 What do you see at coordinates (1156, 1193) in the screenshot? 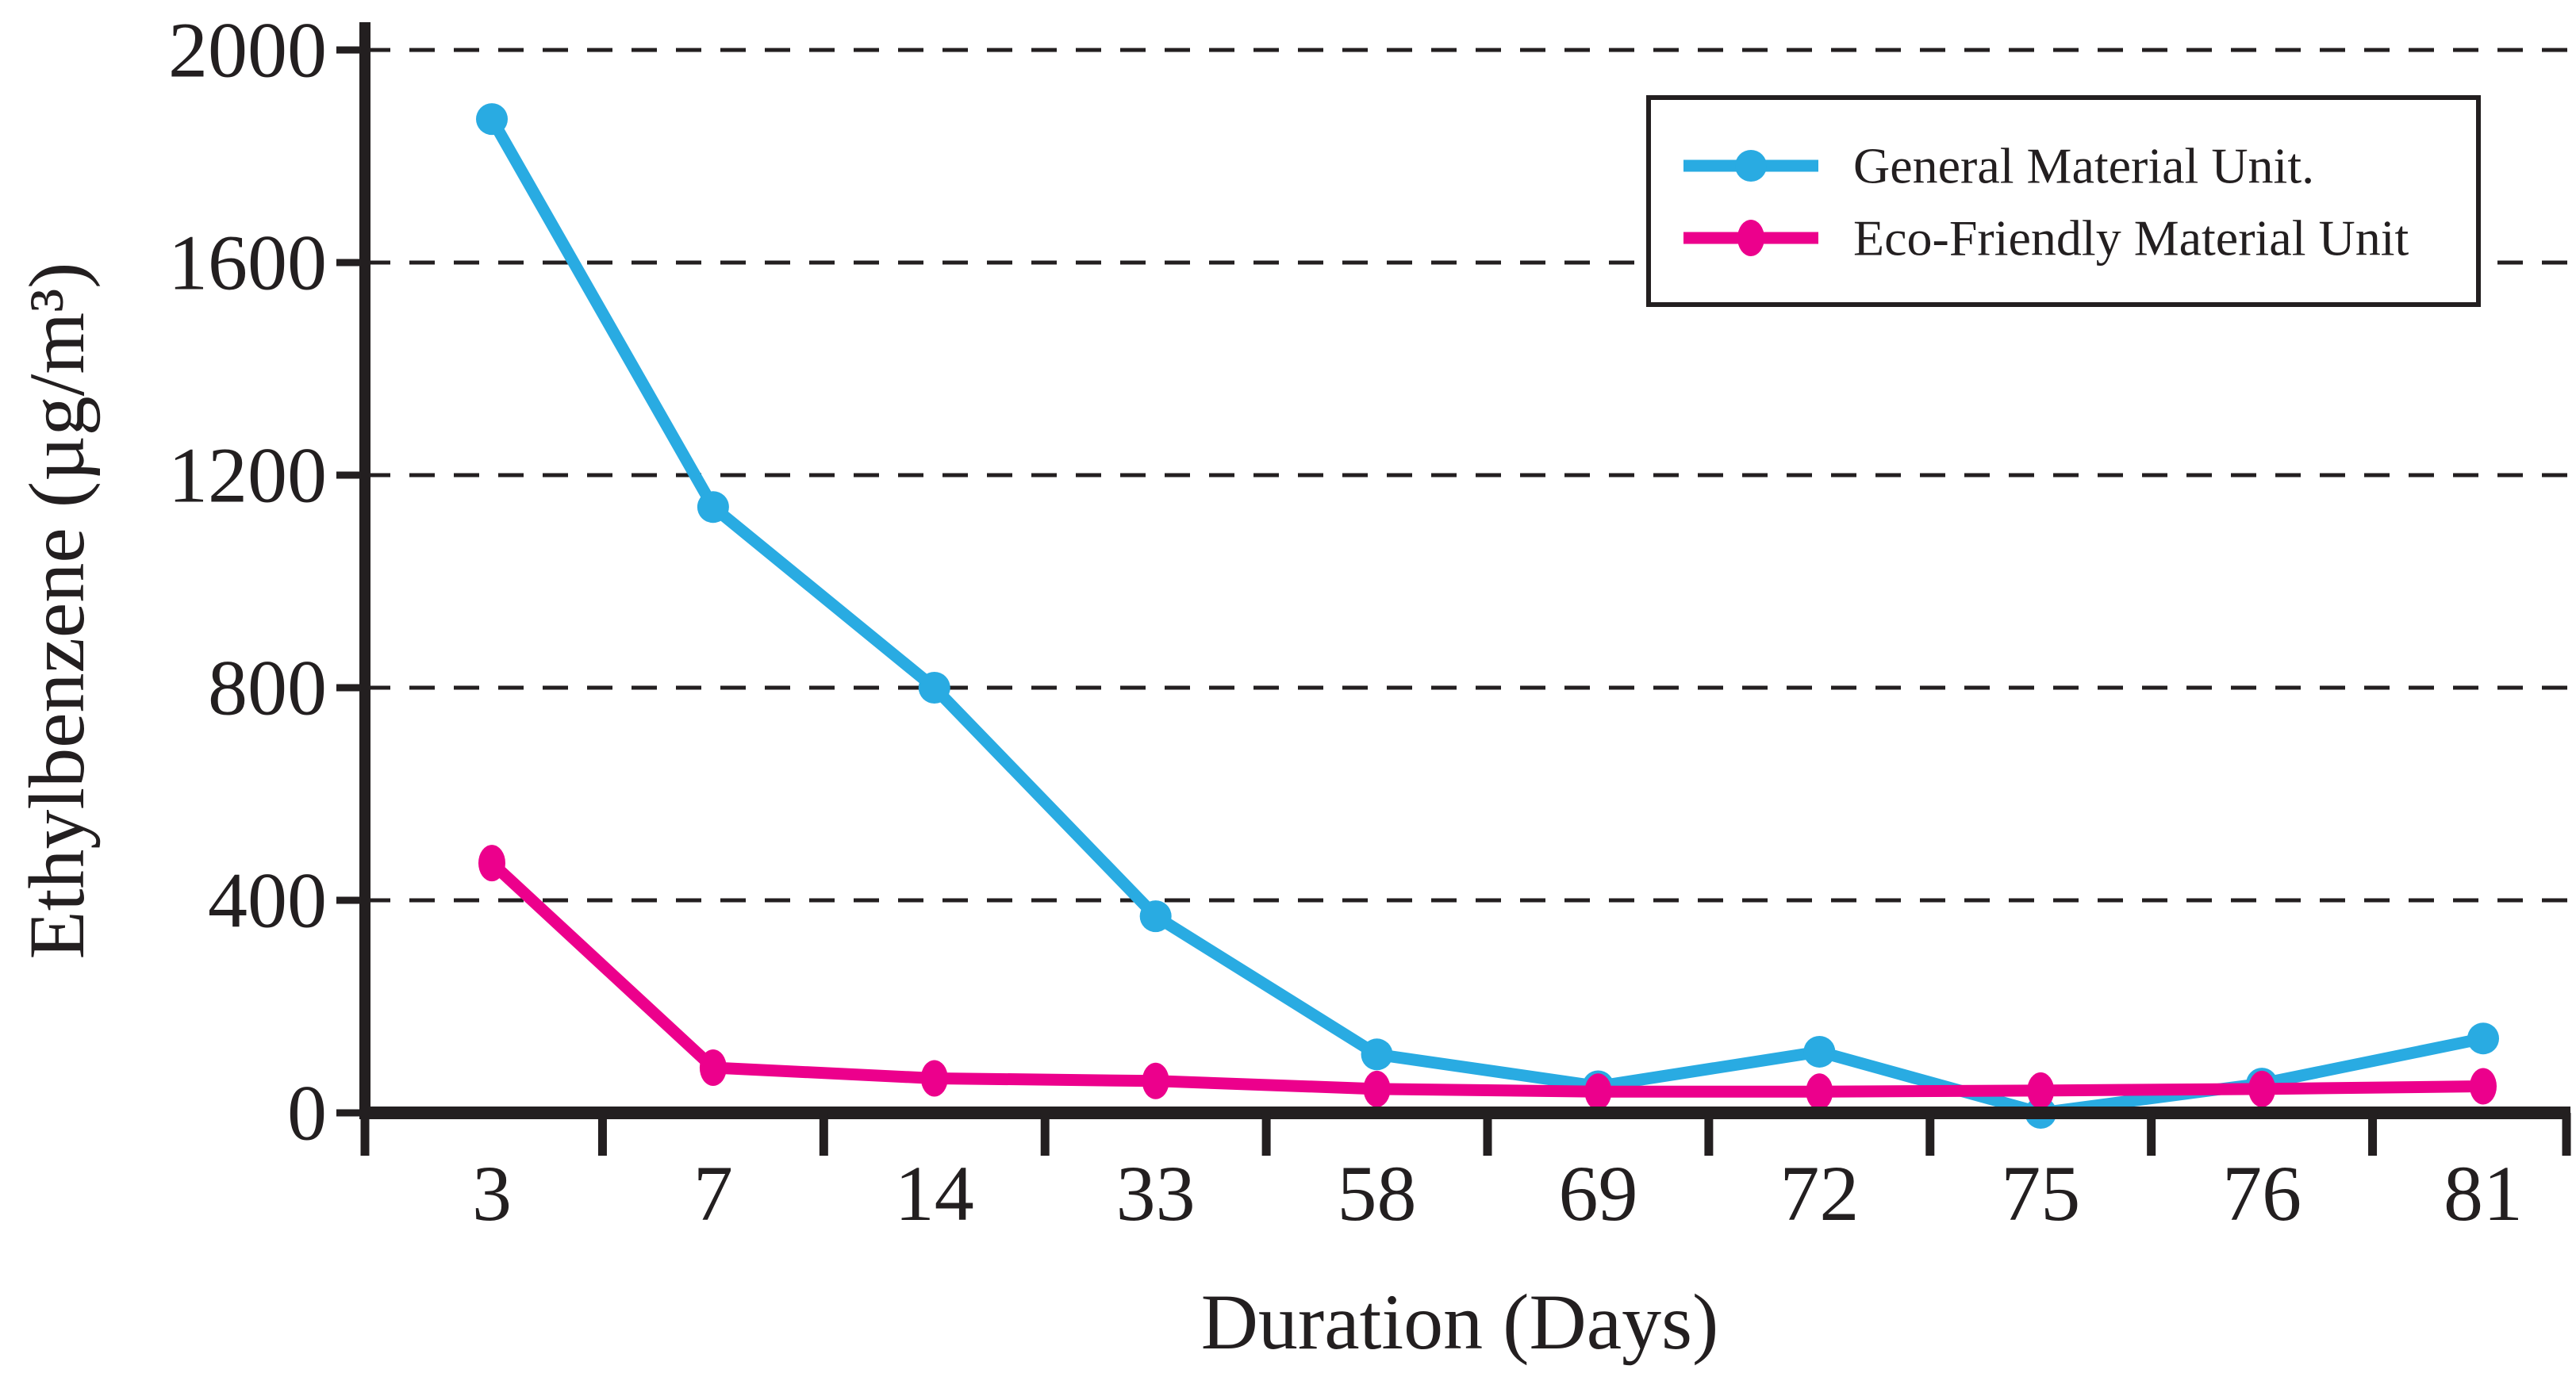
I see `x-tick-label-33: 33` at bounding box center [1156, 1193].